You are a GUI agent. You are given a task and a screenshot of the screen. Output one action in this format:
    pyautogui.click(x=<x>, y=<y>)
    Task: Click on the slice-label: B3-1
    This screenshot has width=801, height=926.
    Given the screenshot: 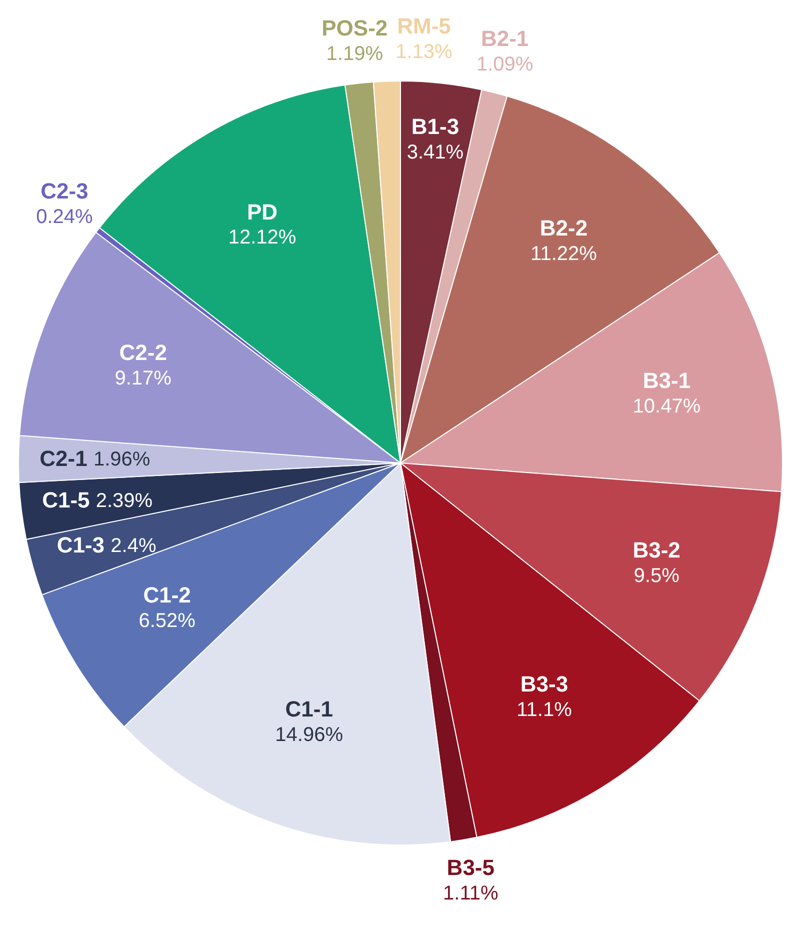 What is the action you would take?
    pyautogui.click(x=666, y=380)
    